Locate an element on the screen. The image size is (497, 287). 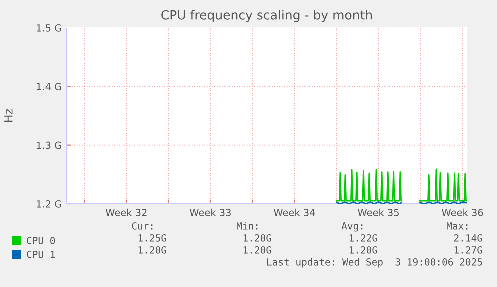
text: Cur: is located at coordinates (142, 226).